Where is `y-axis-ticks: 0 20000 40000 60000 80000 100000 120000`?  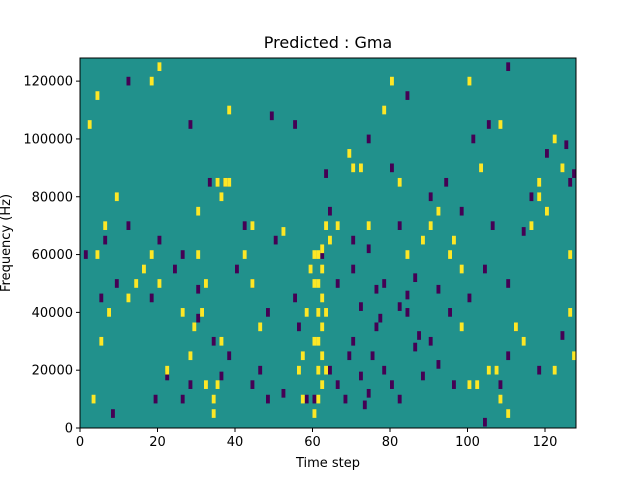
y-axis-ticks: 0 20000 40000 60000 80000 100000 120000 is located at coordinates (51, 256).